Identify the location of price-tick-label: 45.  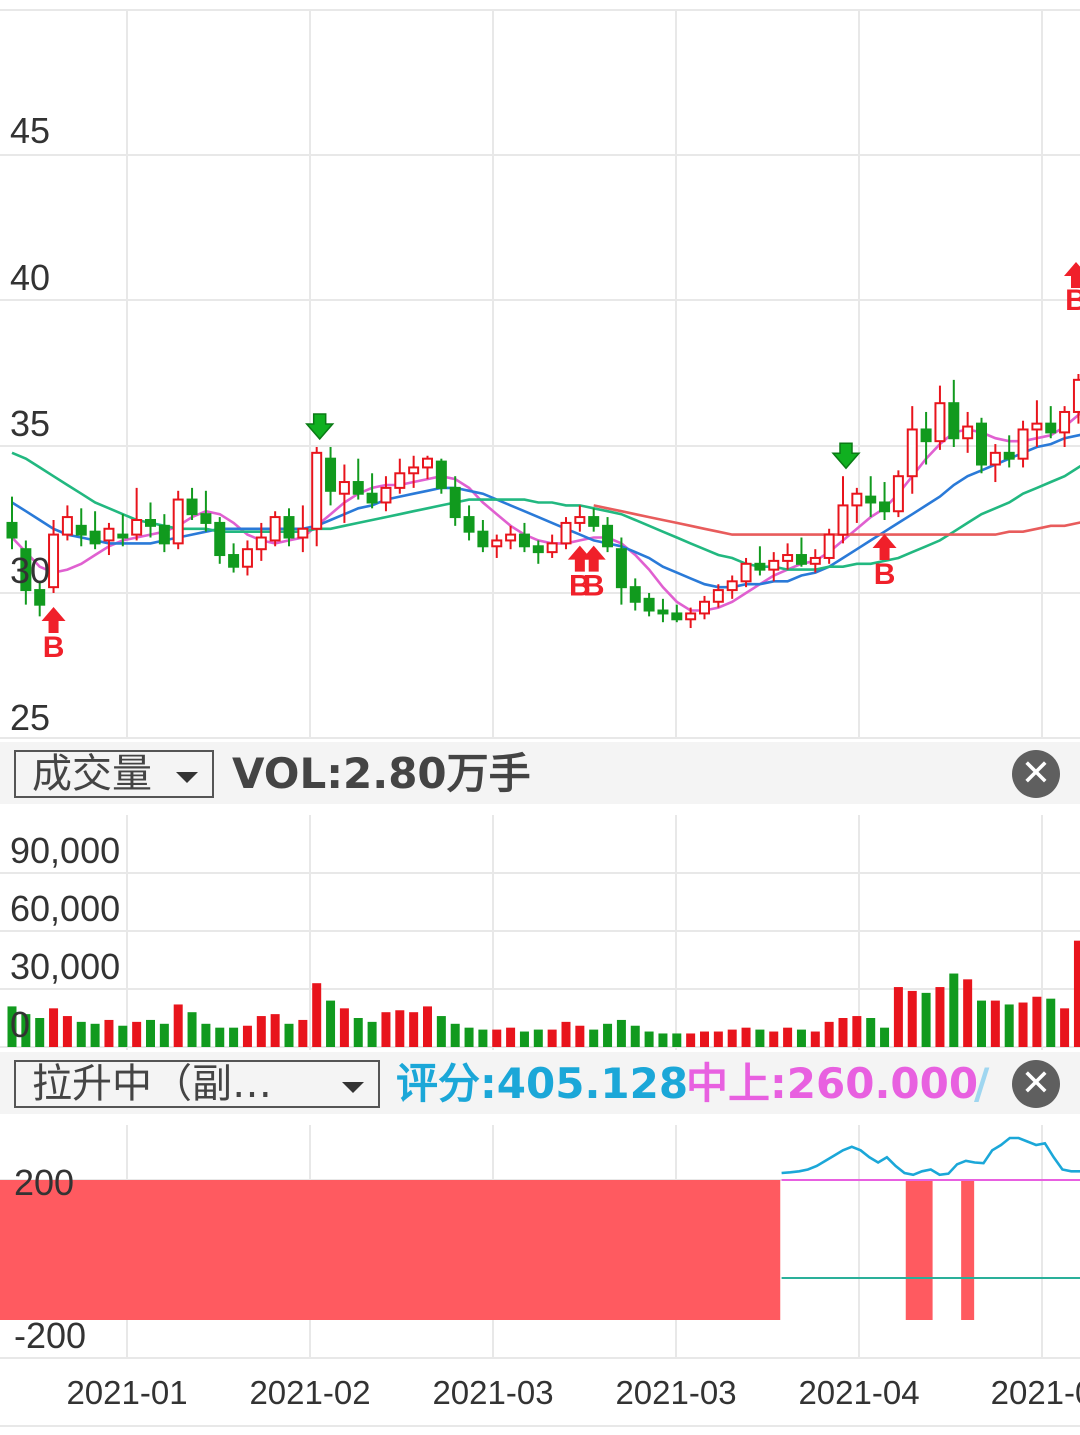
(30, 130).